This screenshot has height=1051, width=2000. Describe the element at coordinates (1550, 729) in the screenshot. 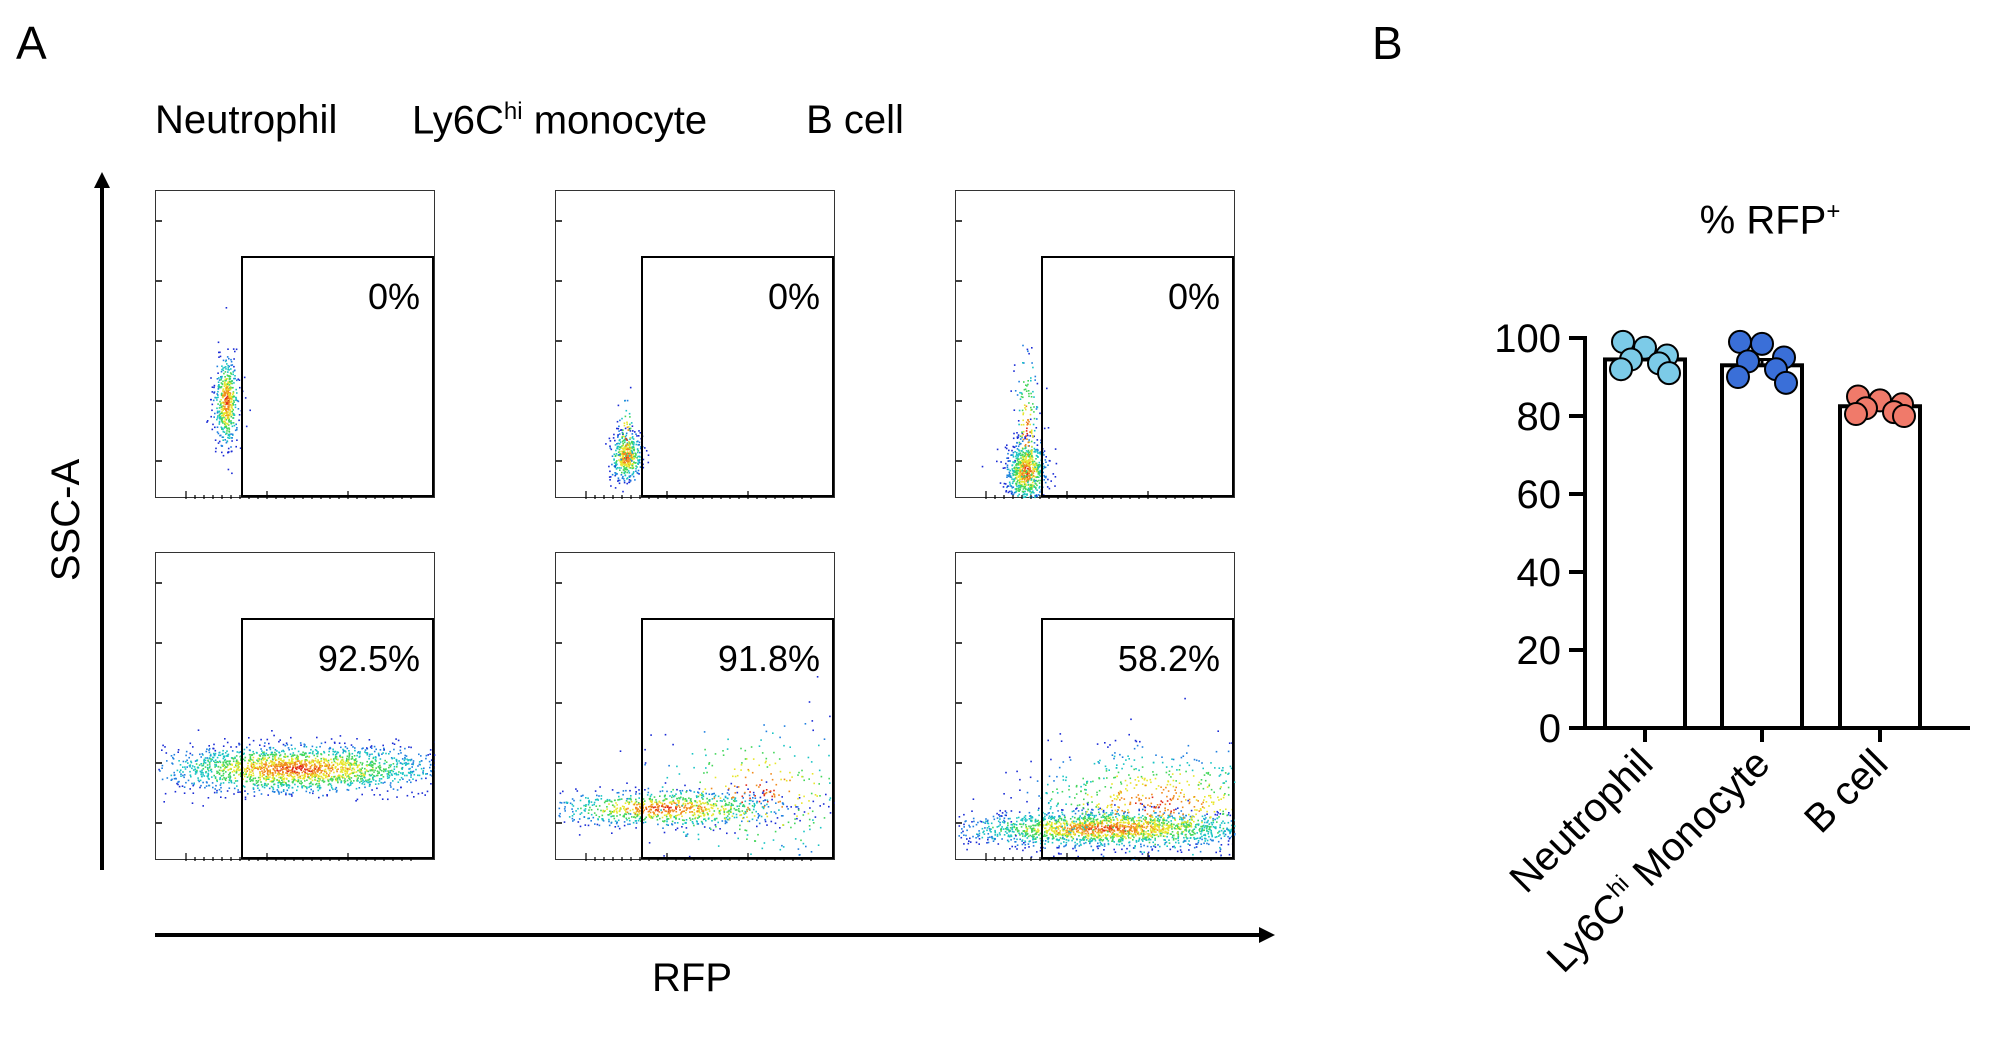

I see `y-tick-label: 0` at that location.